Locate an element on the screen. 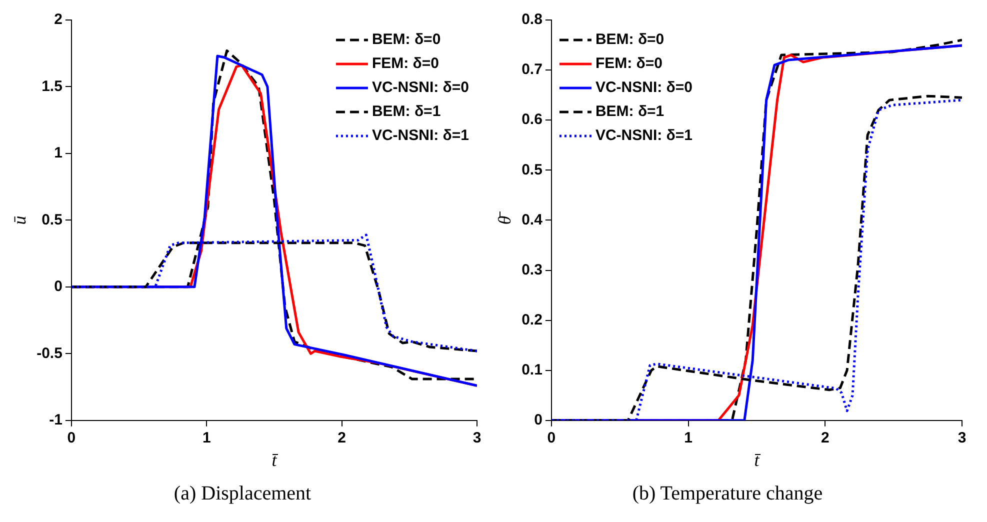 The height and width of the screenshot is (522, 987). y-tick-label: -1 is located at coordinates (55, 420).